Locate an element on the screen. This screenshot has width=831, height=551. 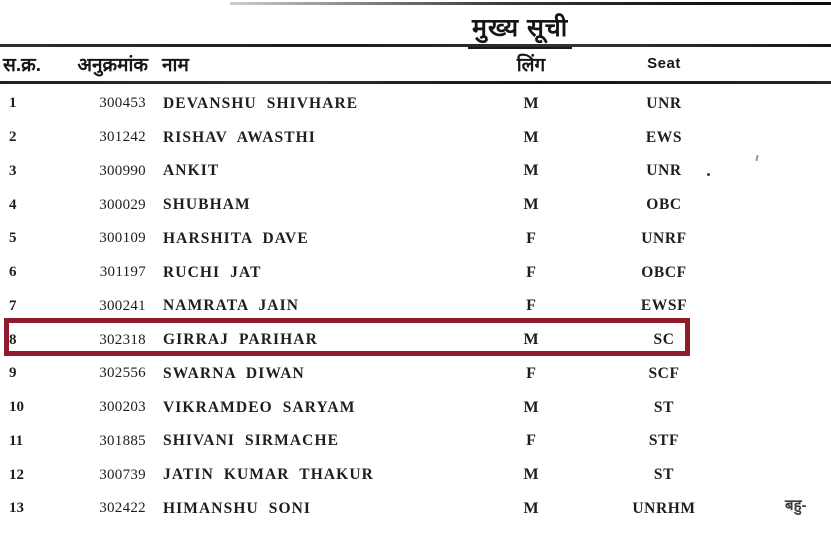
cell-seat: UNRHM is located at coordinates (664, 508).